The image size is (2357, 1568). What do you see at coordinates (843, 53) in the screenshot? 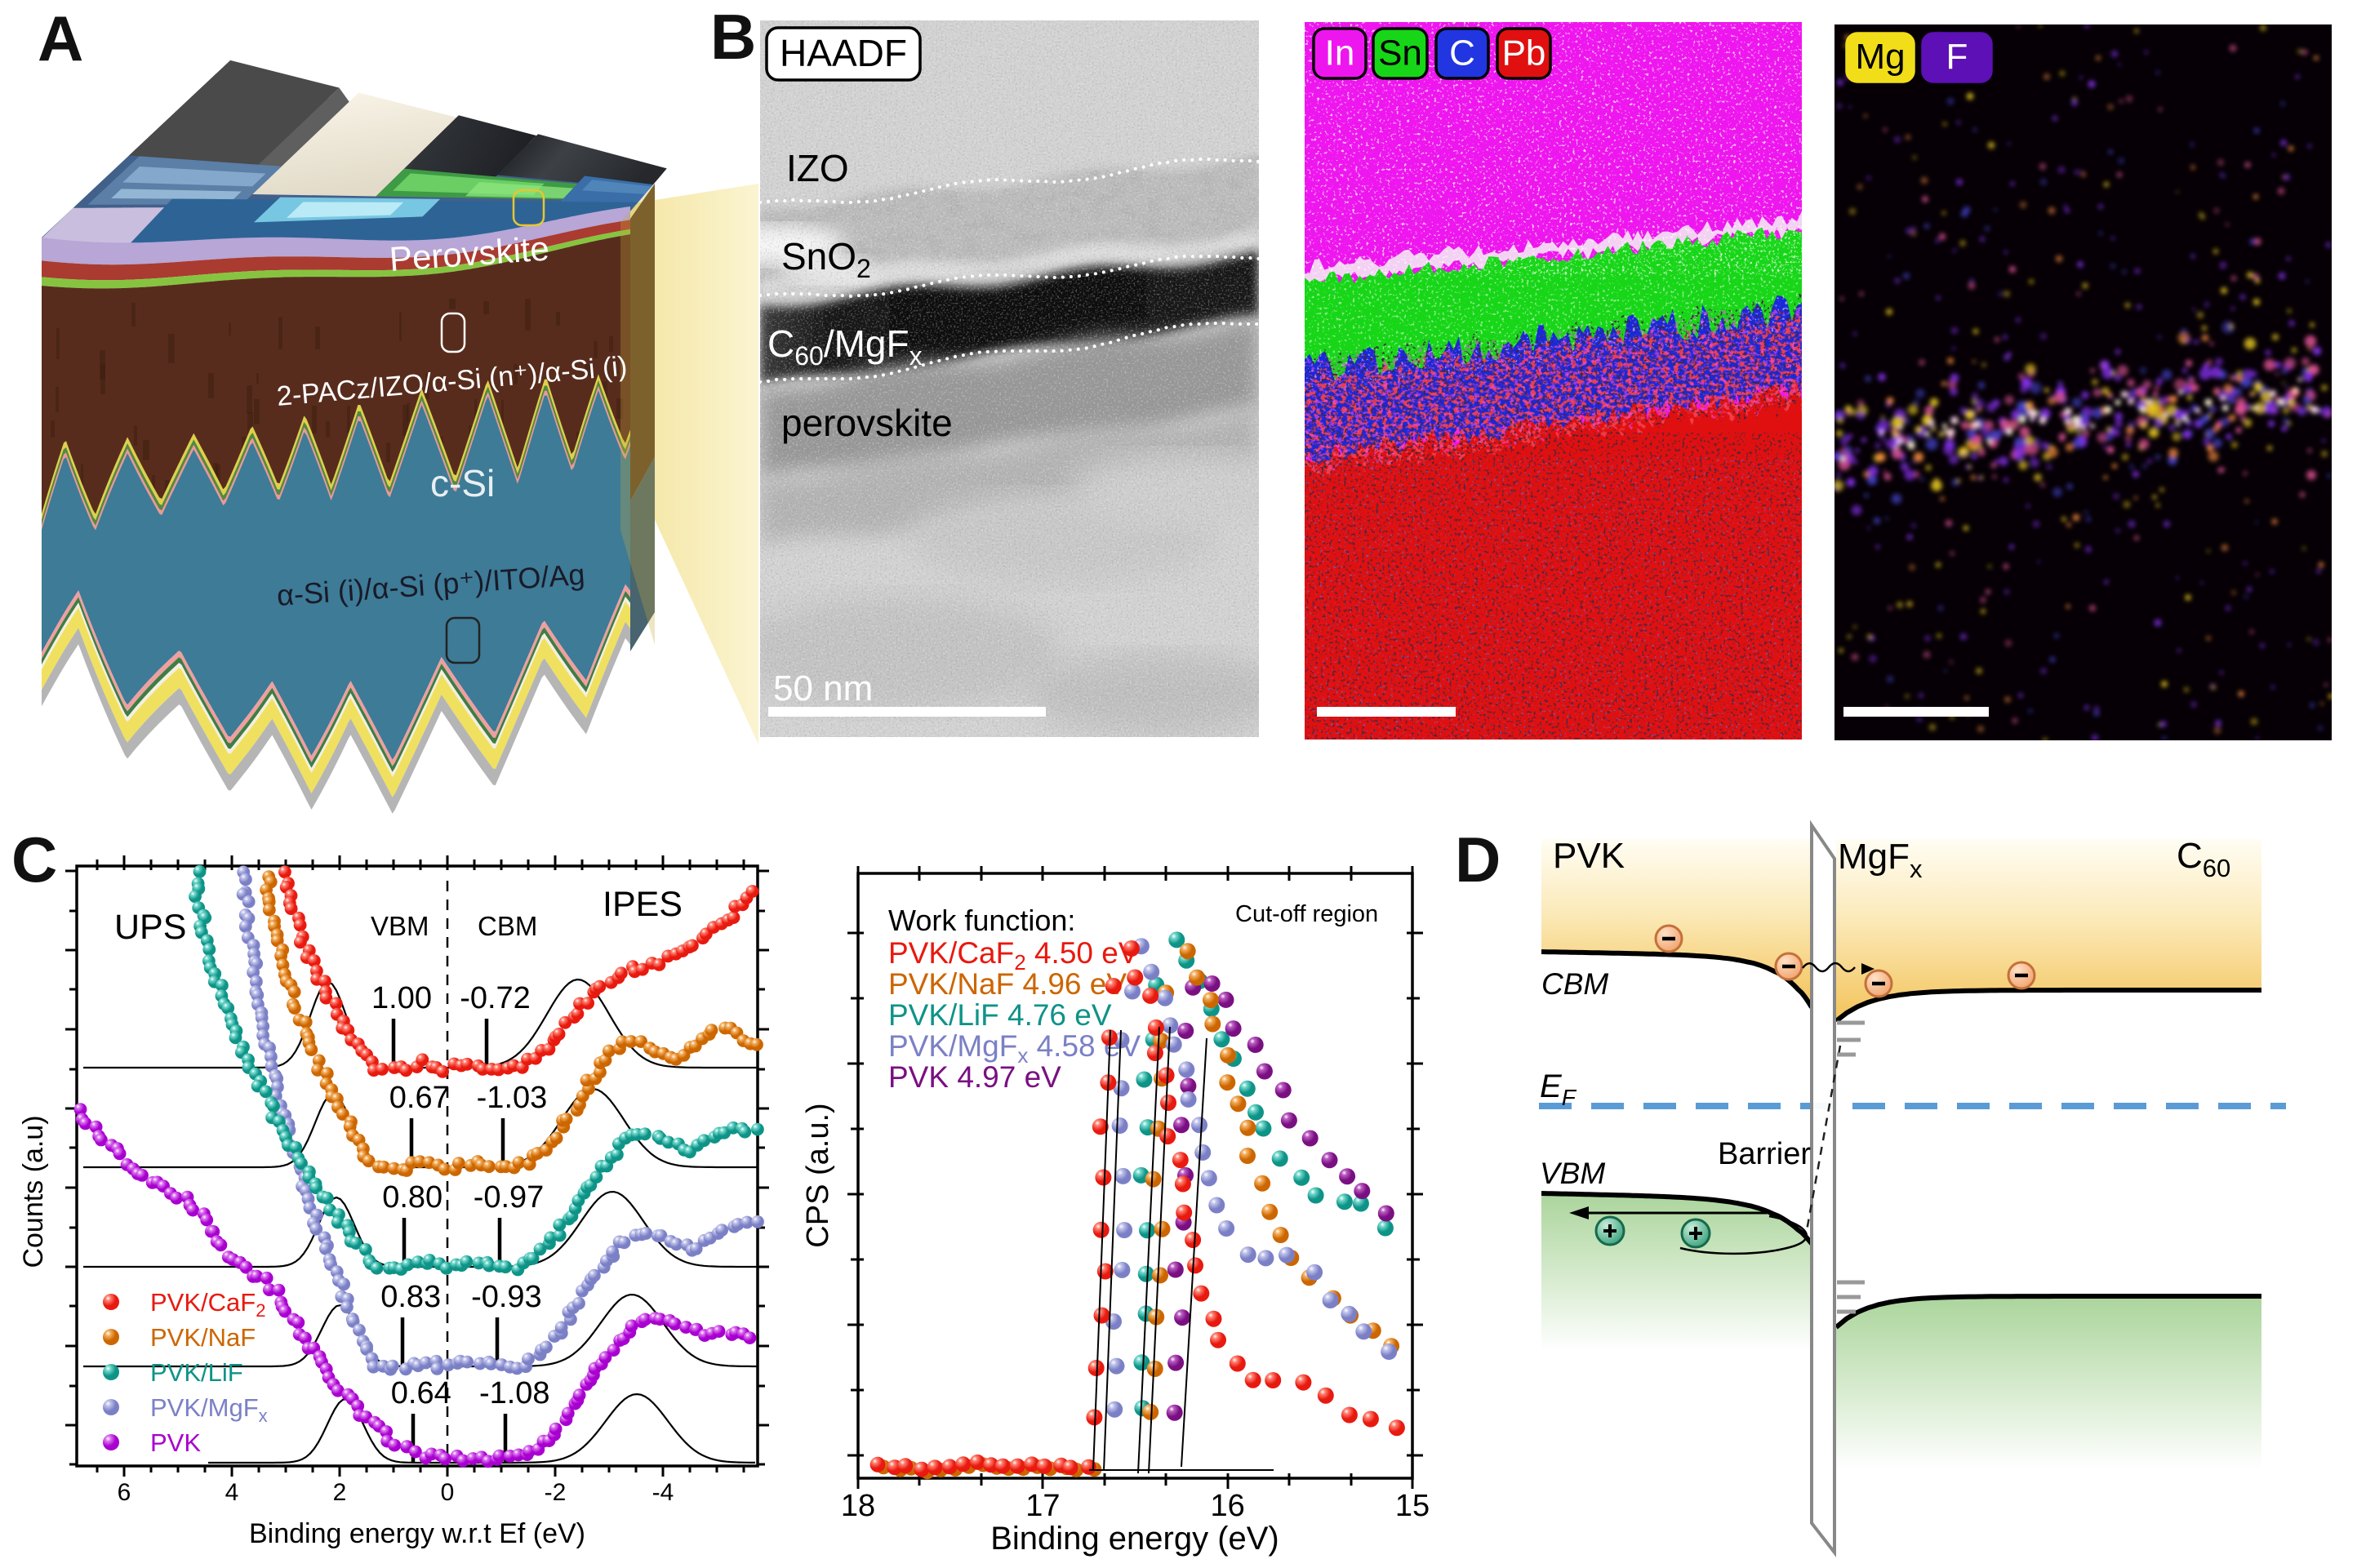
I see `svg-text: HAADF` at bounding box center [843, 53].